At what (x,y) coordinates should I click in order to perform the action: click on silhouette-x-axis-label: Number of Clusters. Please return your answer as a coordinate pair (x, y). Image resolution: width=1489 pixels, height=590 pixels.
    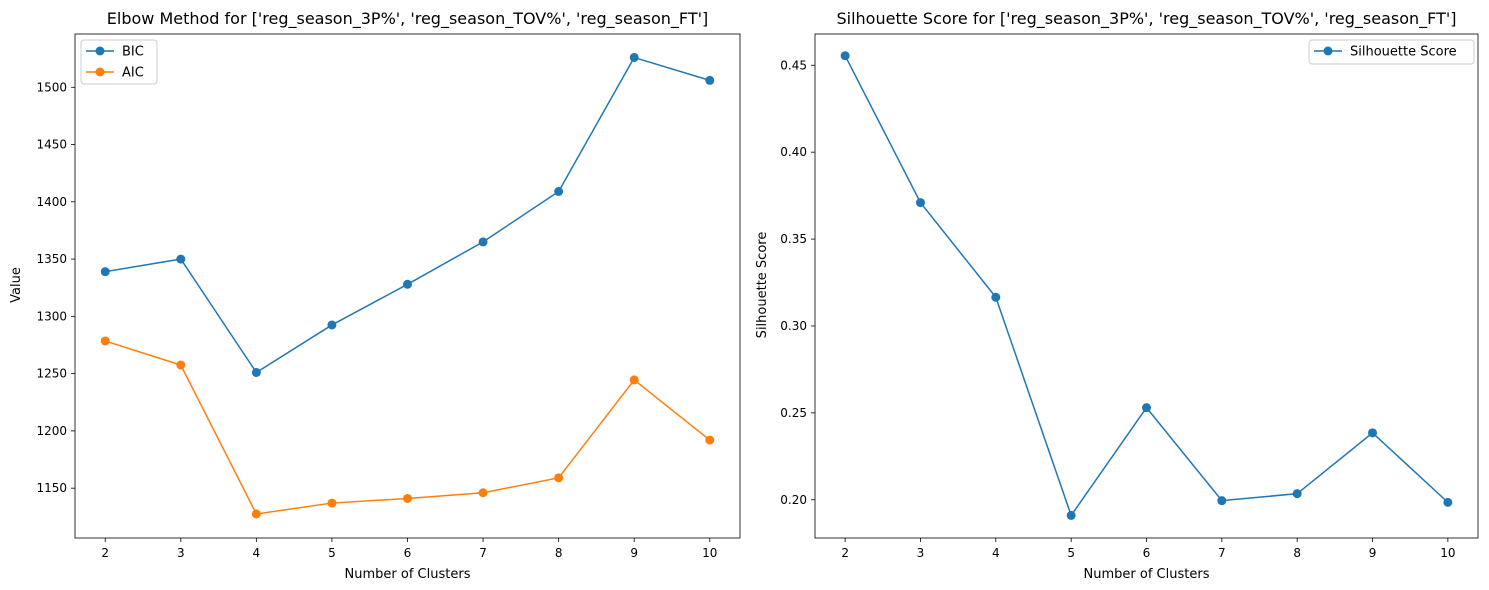
    Looking at the image, I should click on (1147, 574).